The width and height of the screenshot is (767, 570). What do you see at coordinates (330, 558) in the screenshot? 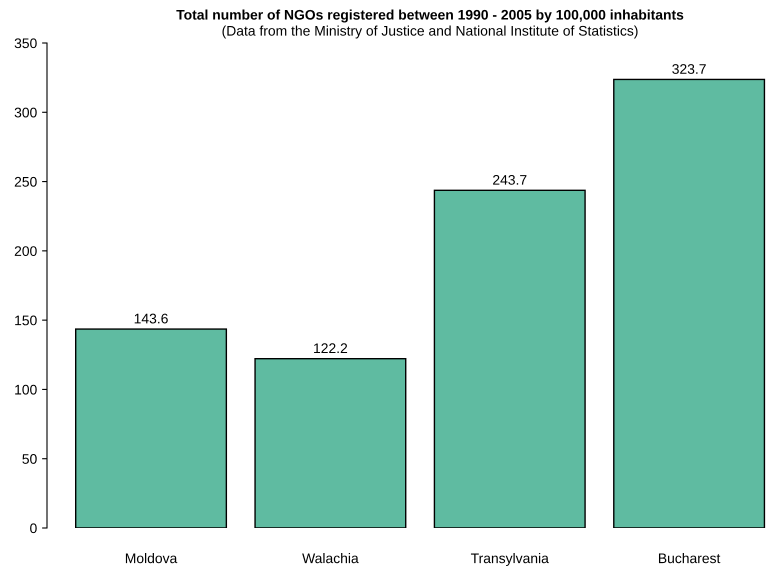
I see `x-tick-label: Walachia` at bounding box center [330, 558].